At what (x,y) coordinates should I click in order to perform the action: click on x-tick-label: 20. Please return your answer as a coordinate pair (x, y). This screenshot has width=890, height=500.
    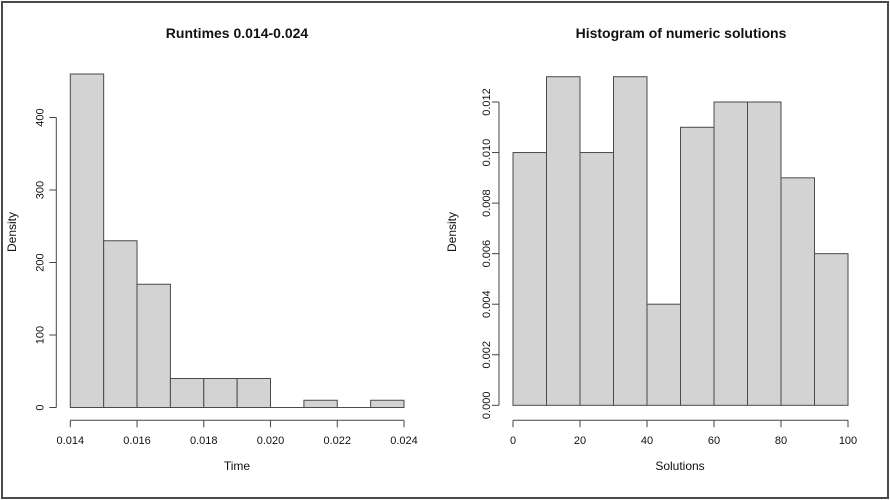
    Looking at the image, I should click on (580, 441).